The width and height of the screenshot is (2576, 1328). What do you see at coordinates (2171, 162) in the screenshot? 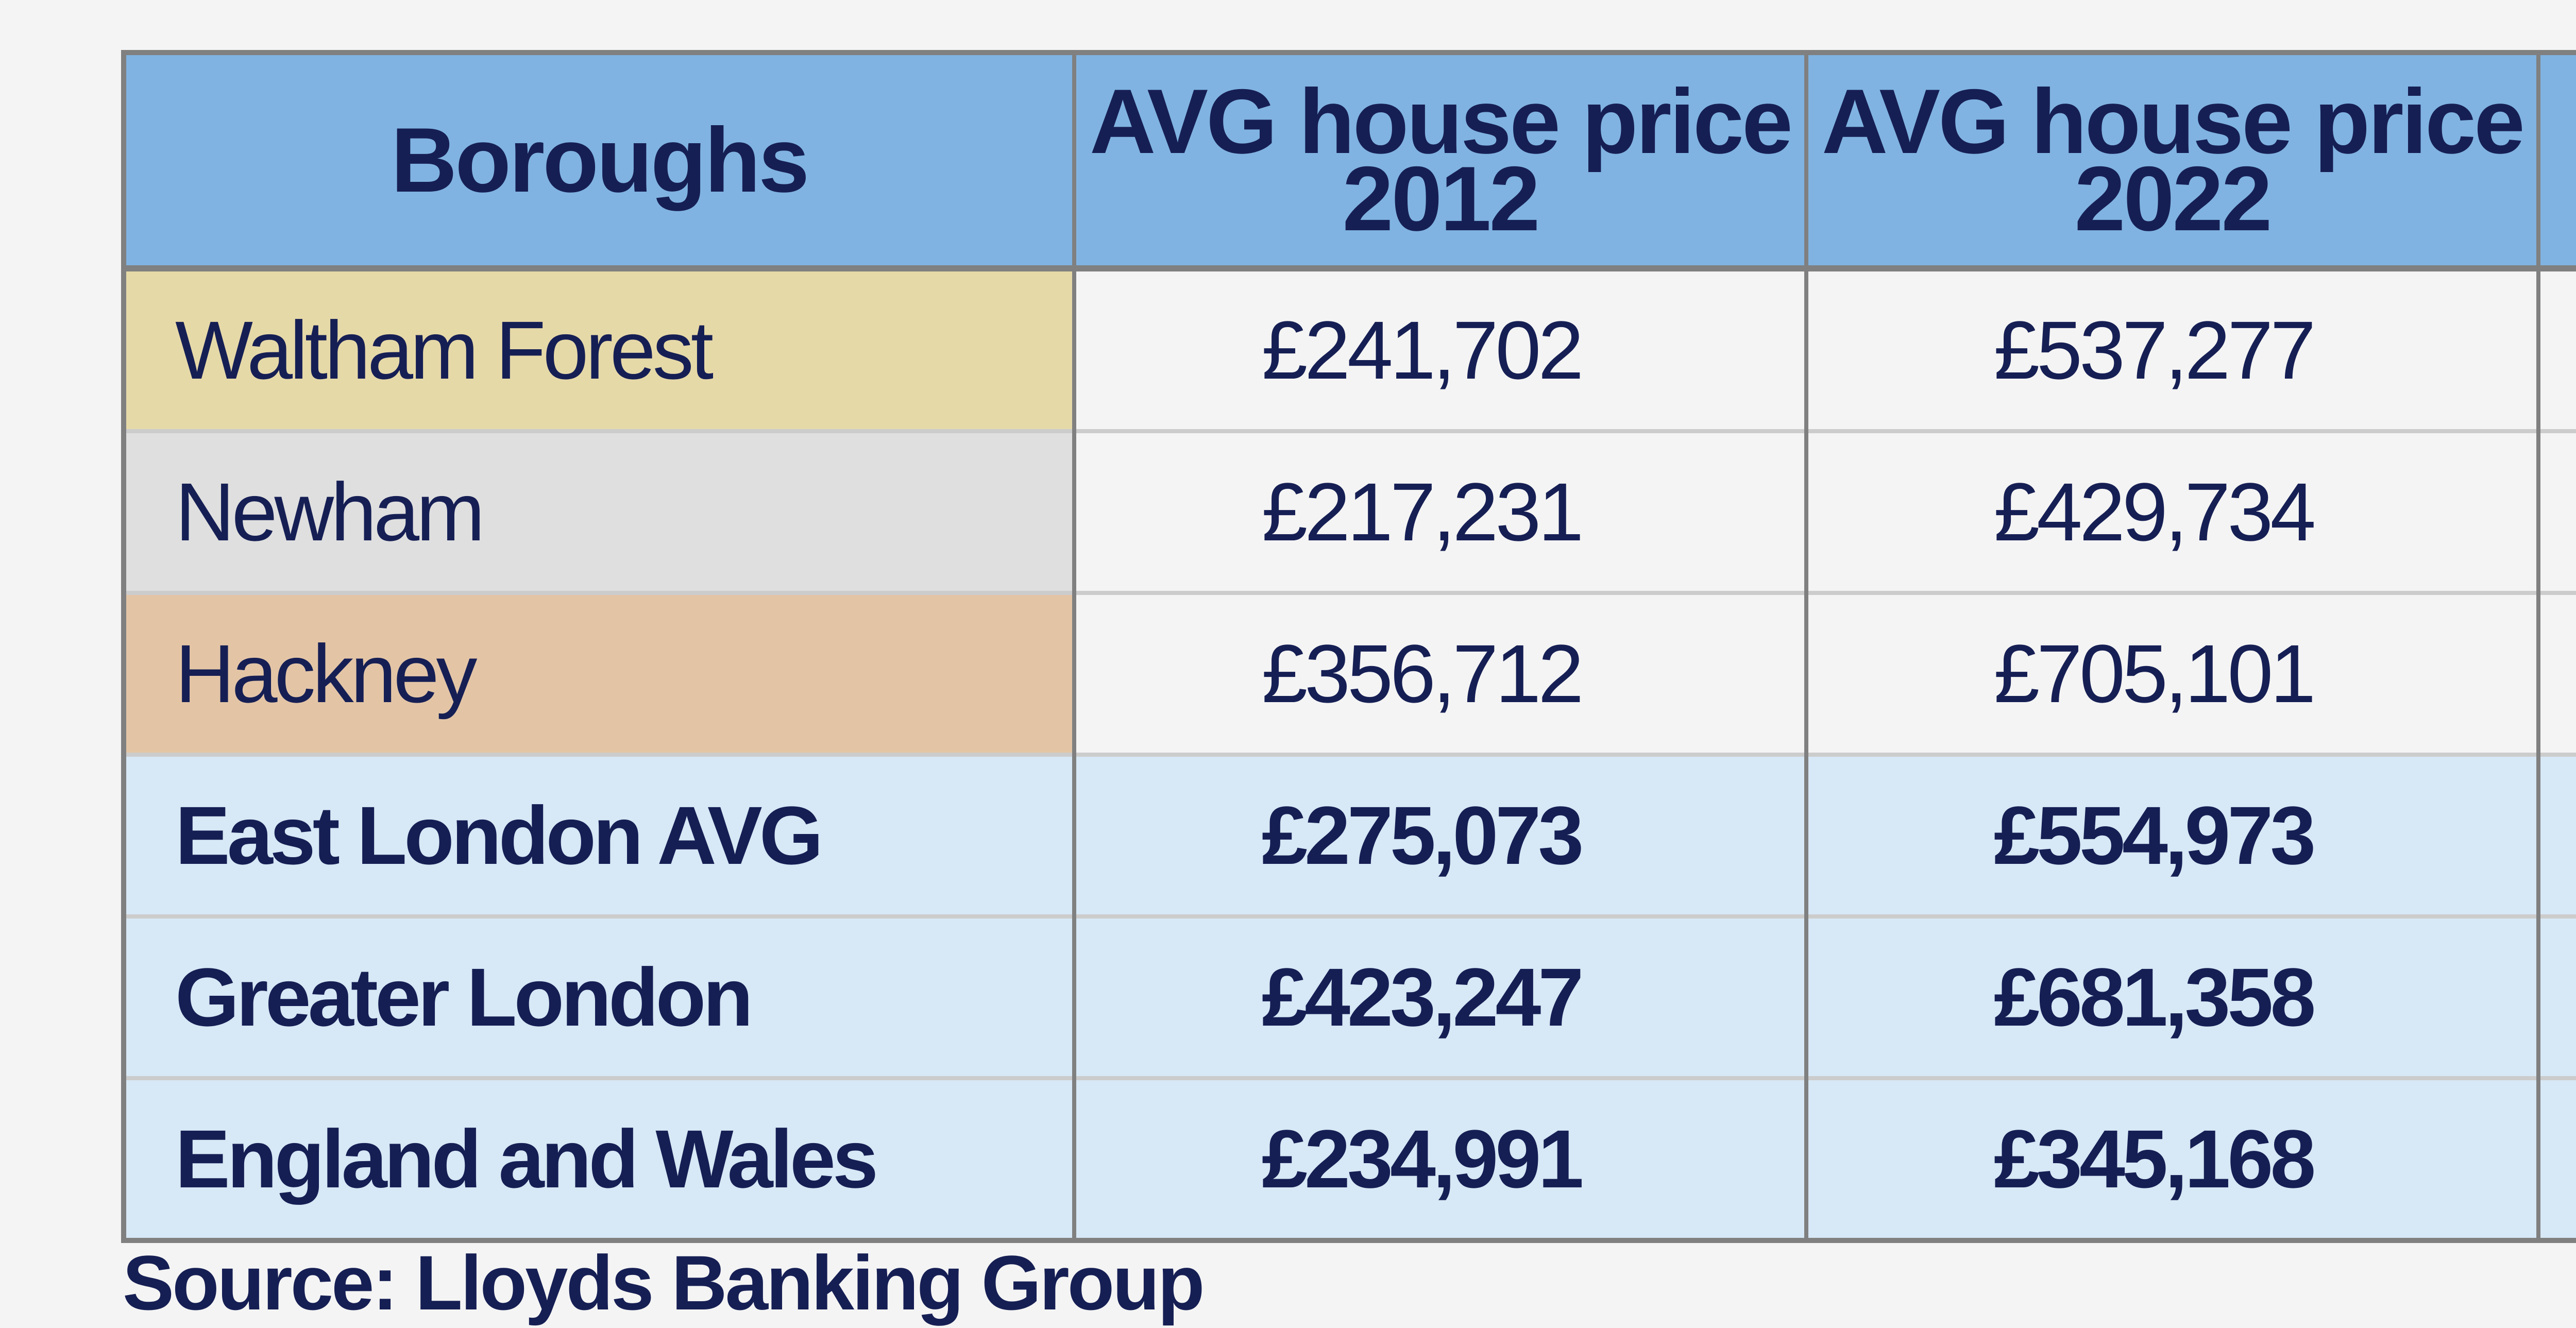
I see `header-price-2022: AVG house price 2022` at bounding box center [2171, 162].